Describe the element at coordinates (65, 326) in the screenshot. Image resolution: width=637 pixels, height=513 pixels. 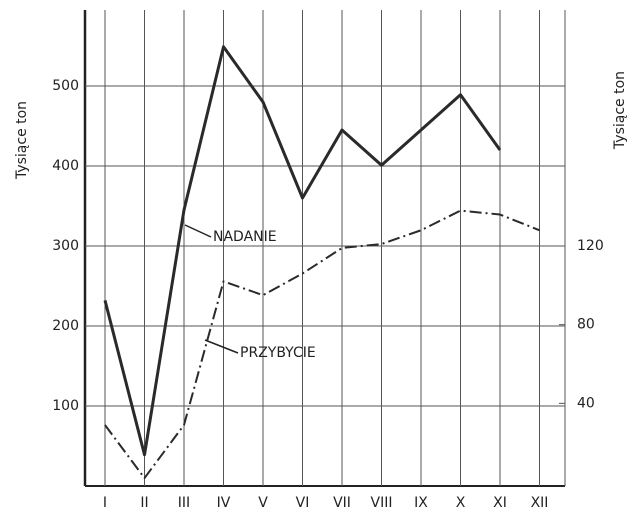
I see `y-tick-label: 200` at that location.